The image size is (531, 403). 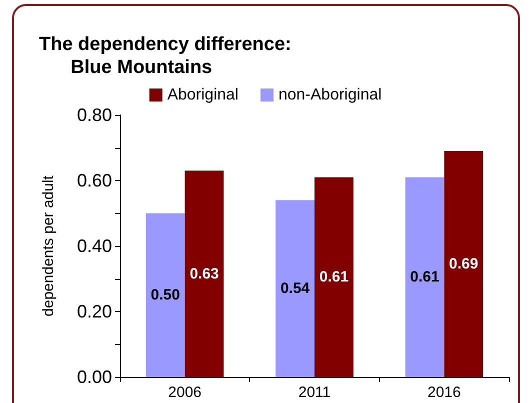 I want to click on y-tick-label: 0.80, so click(x=94, y=115).